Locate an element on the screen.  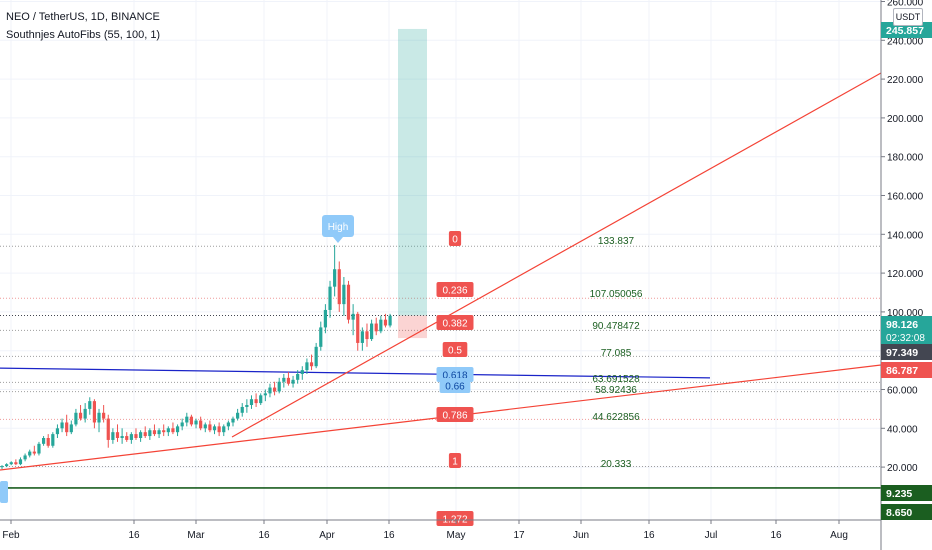
blue-trendline is located at coordinates (355, 373).